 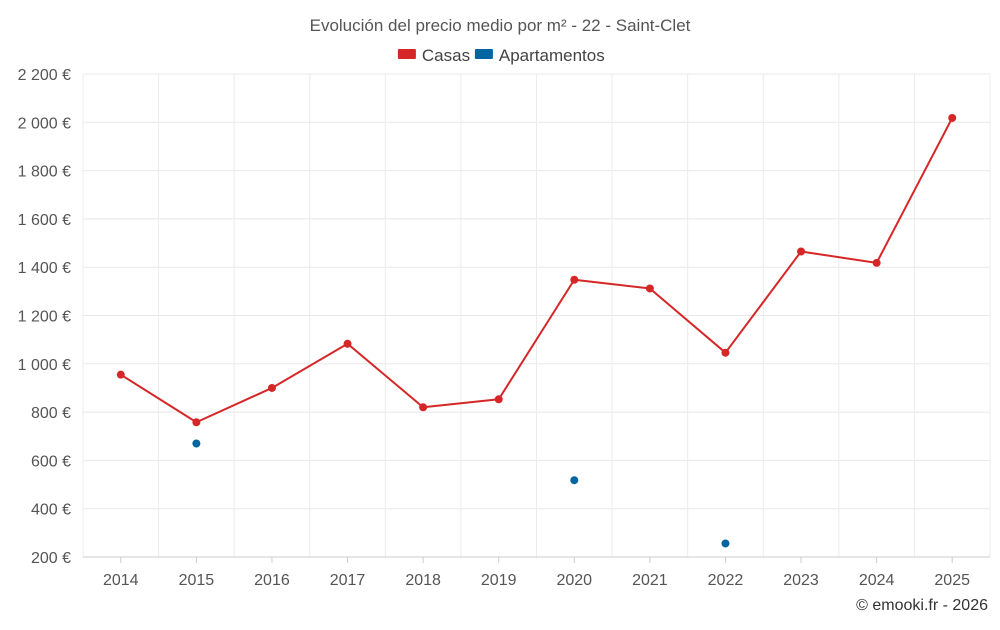 I want to click on y-tick-label: 1 200 €, so click(x=44, y=317).